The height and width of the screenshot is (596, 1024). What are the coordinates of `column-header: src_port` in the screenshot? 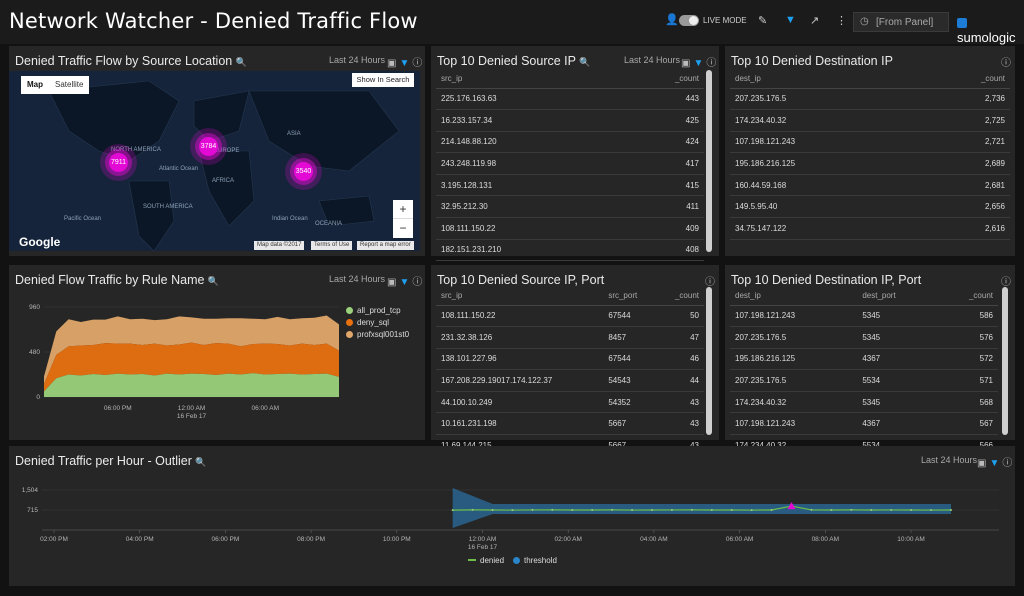 It's located at (630, 296).